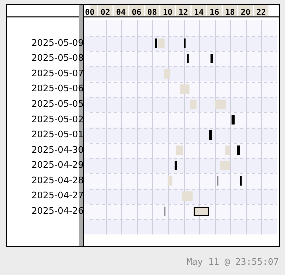 This screenshot has height=275, width=285. Describe the element at coordinates (58, 59) in the screenshot. I see `y-tick-label: 2025-05-08` at that location.